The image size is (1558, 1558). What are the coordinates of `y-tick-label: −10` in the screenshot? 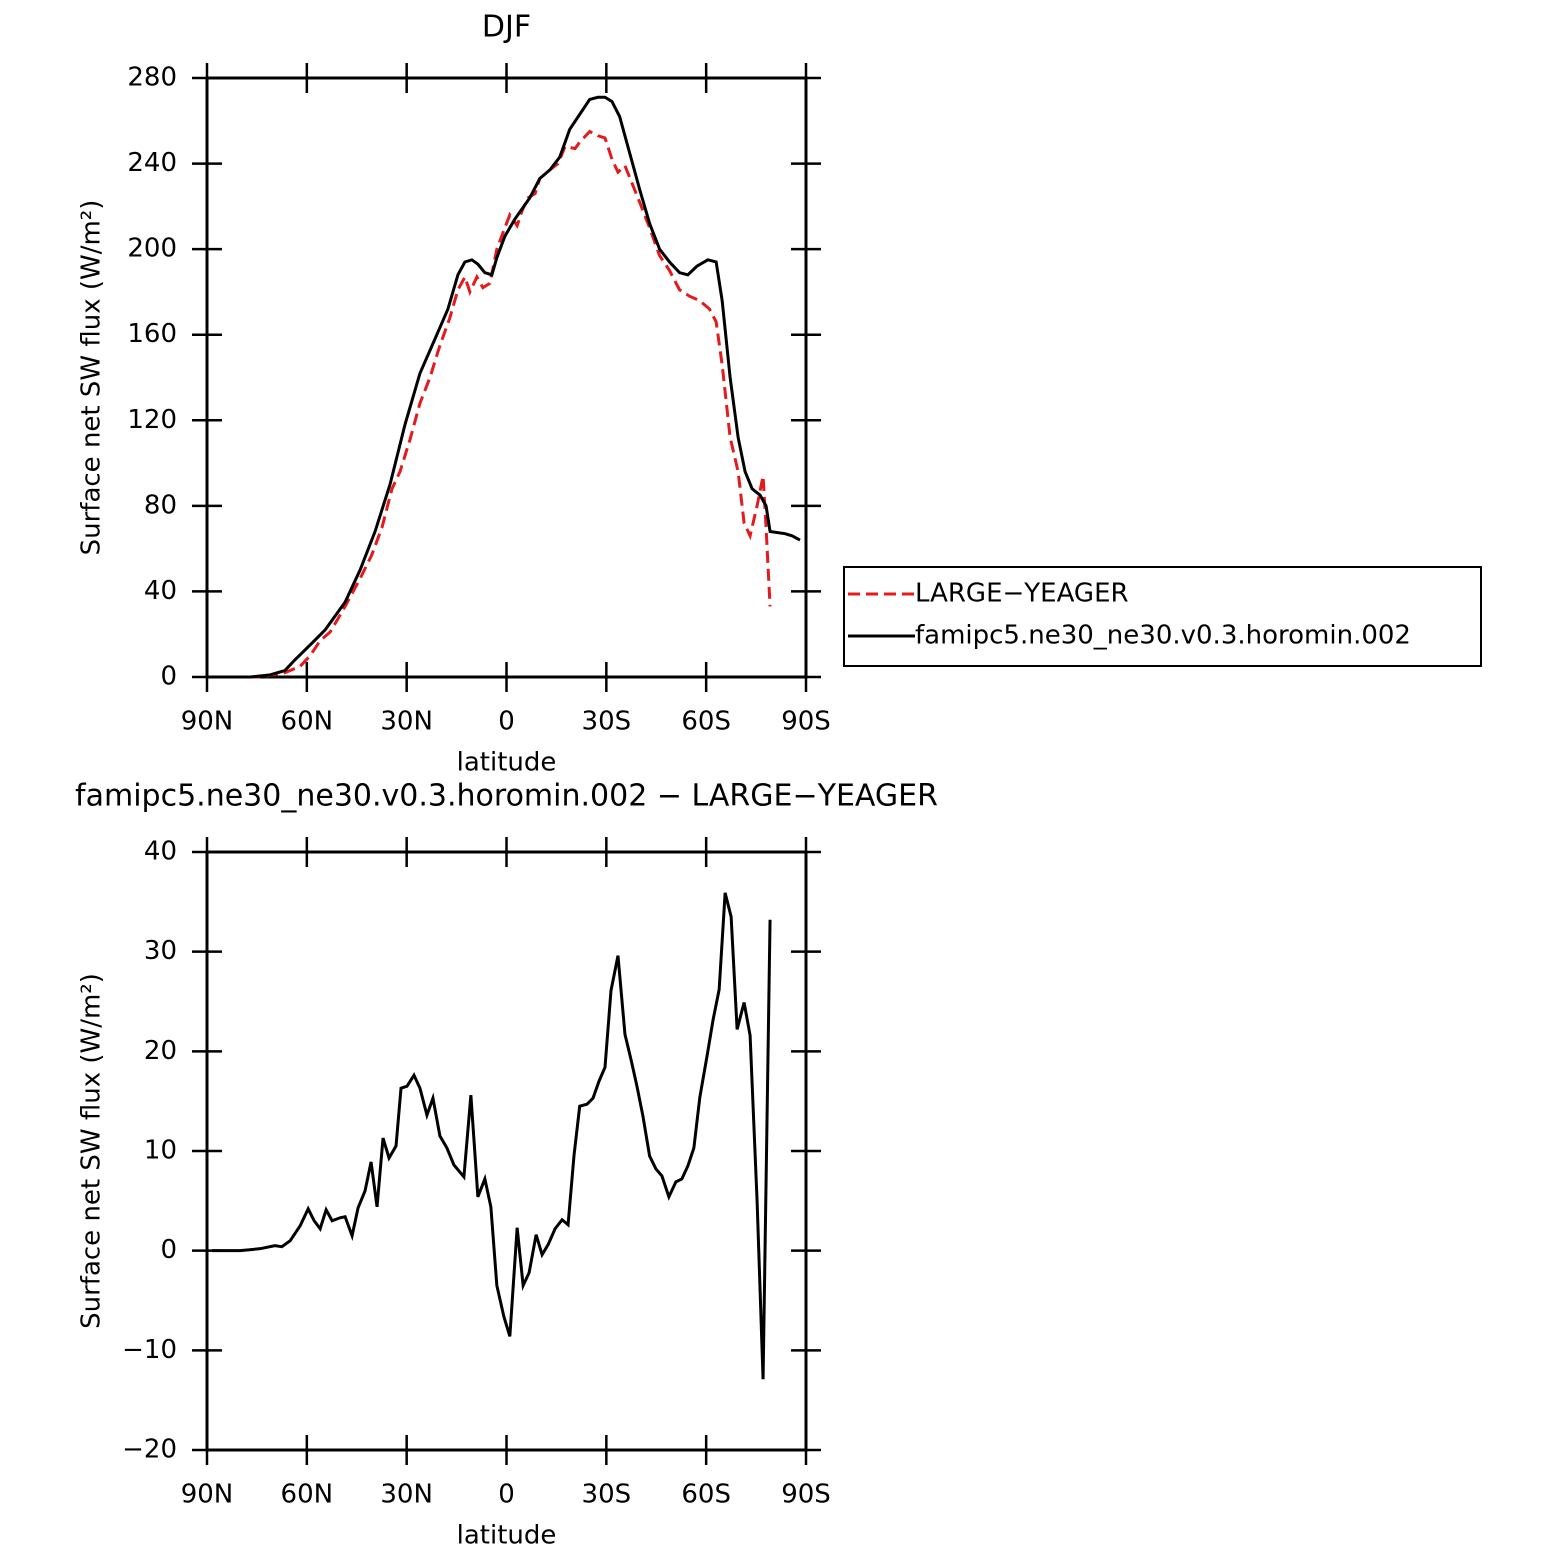 It's located at (149, 1350).